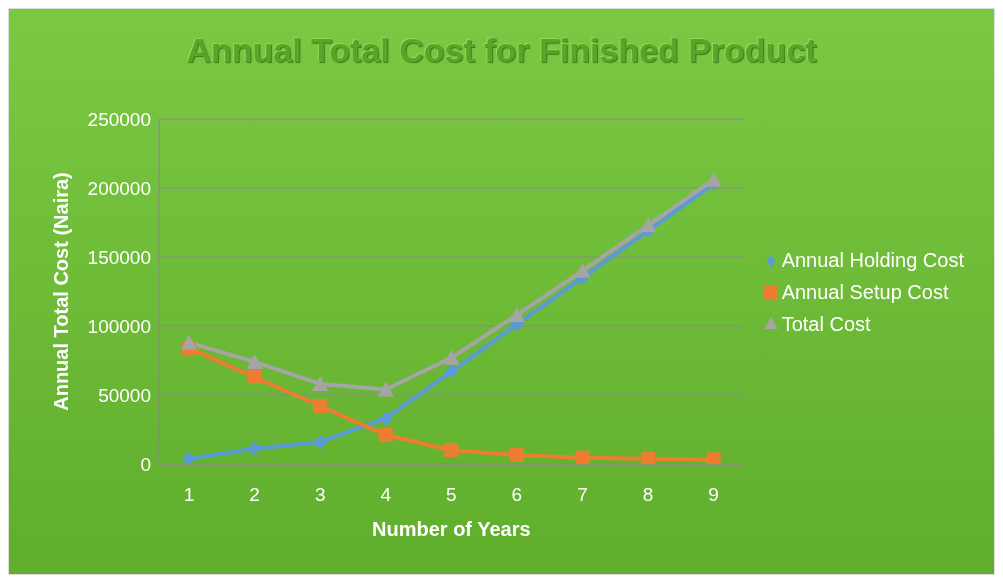  I want to click on x-tick-label: 8, so click(648, 495).